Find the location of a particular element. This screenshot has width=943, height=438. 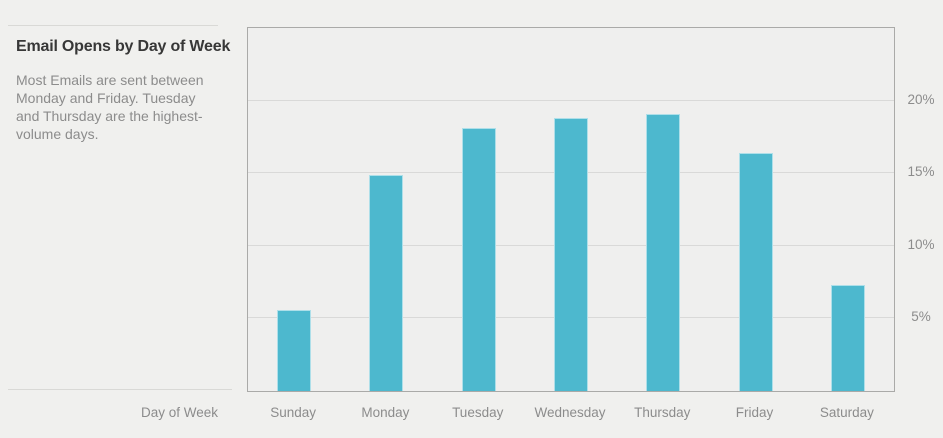

sidebar-bottom-divider is located at coordinates (120, 389).